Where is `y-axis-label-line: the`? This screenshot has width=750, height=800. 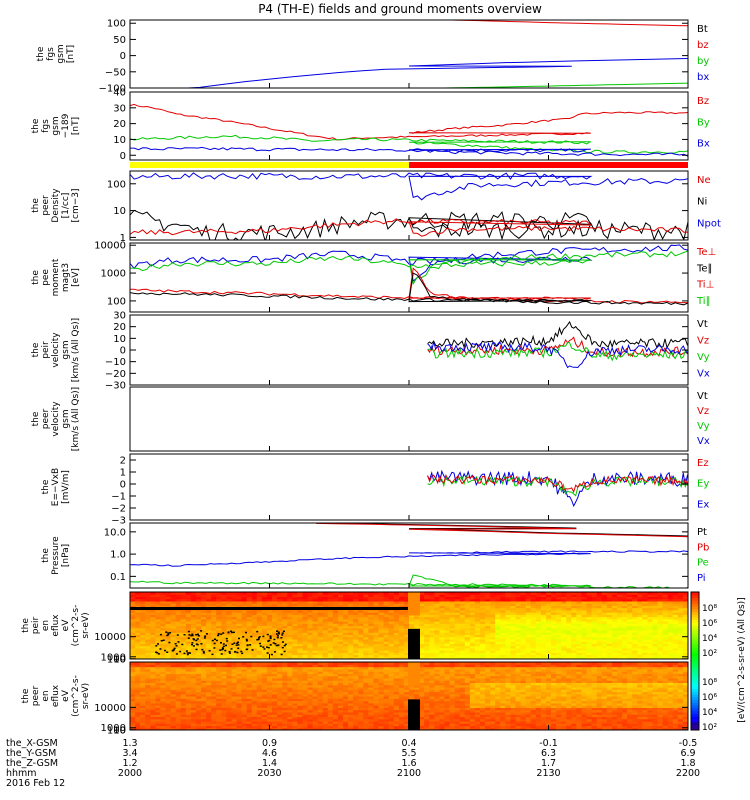
y-axis-label-line: the is located at coordinates (36, 205).